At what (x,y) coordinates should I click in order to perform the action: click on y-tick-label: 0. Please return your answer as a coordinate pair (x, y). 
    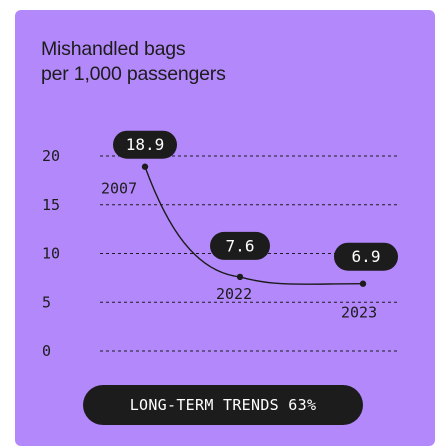
    Looking at the image, I should click on (46, 351).